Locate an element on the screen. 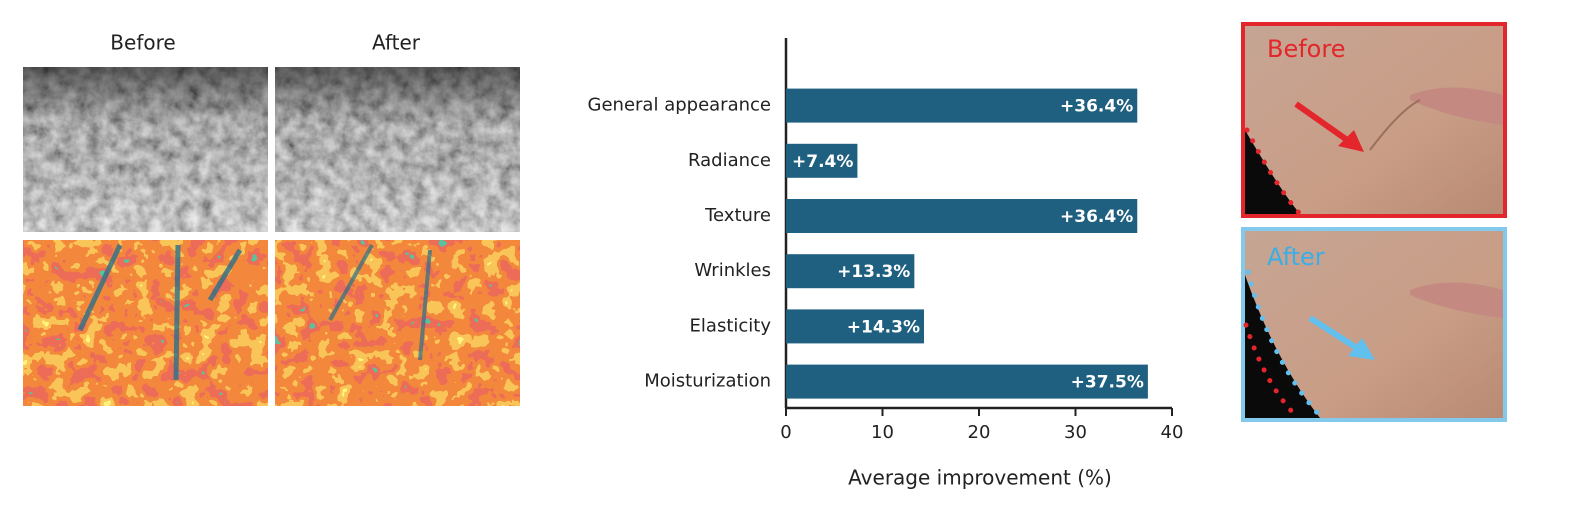 Image resolution: width=1580 pixels, height=529 pixels. after-photo-label: After is located at coordinates (1296, 257).